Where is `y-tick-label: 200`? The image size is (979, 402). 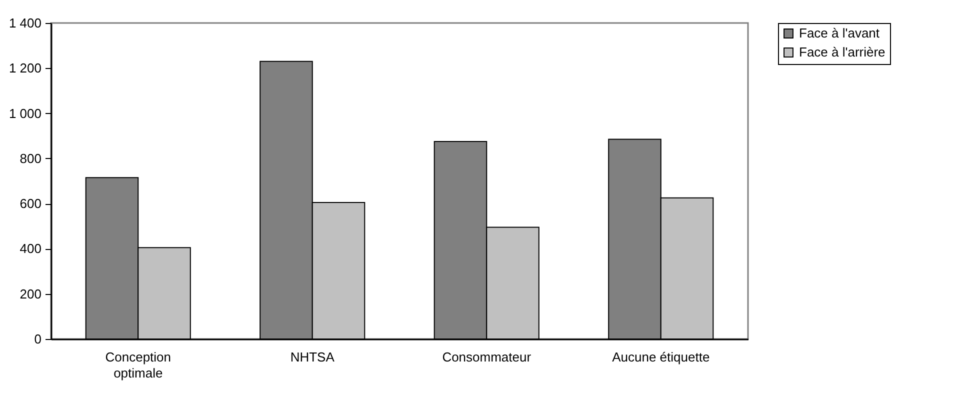
y-tick-label: 200 is located at coordinates (31, 294).